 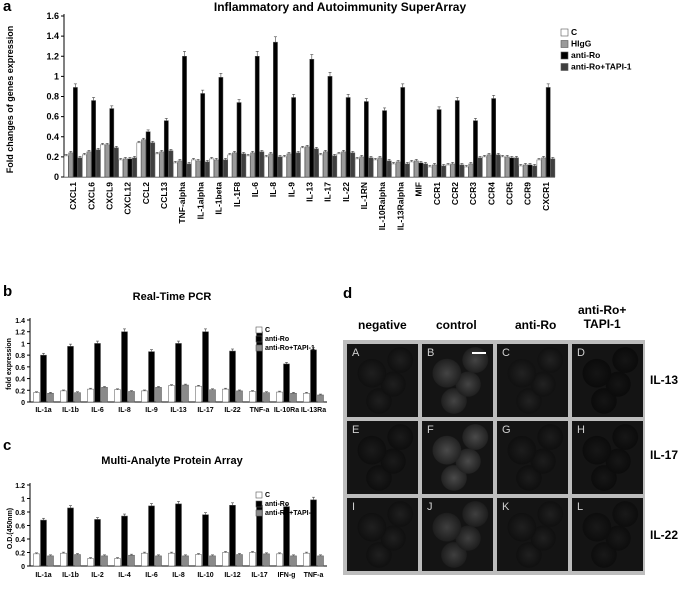 What do you see at coordinates (43, 543) in the screenshot?
I see `bar-c-anti-ro-il-1a` at bounding box center [43, 543].